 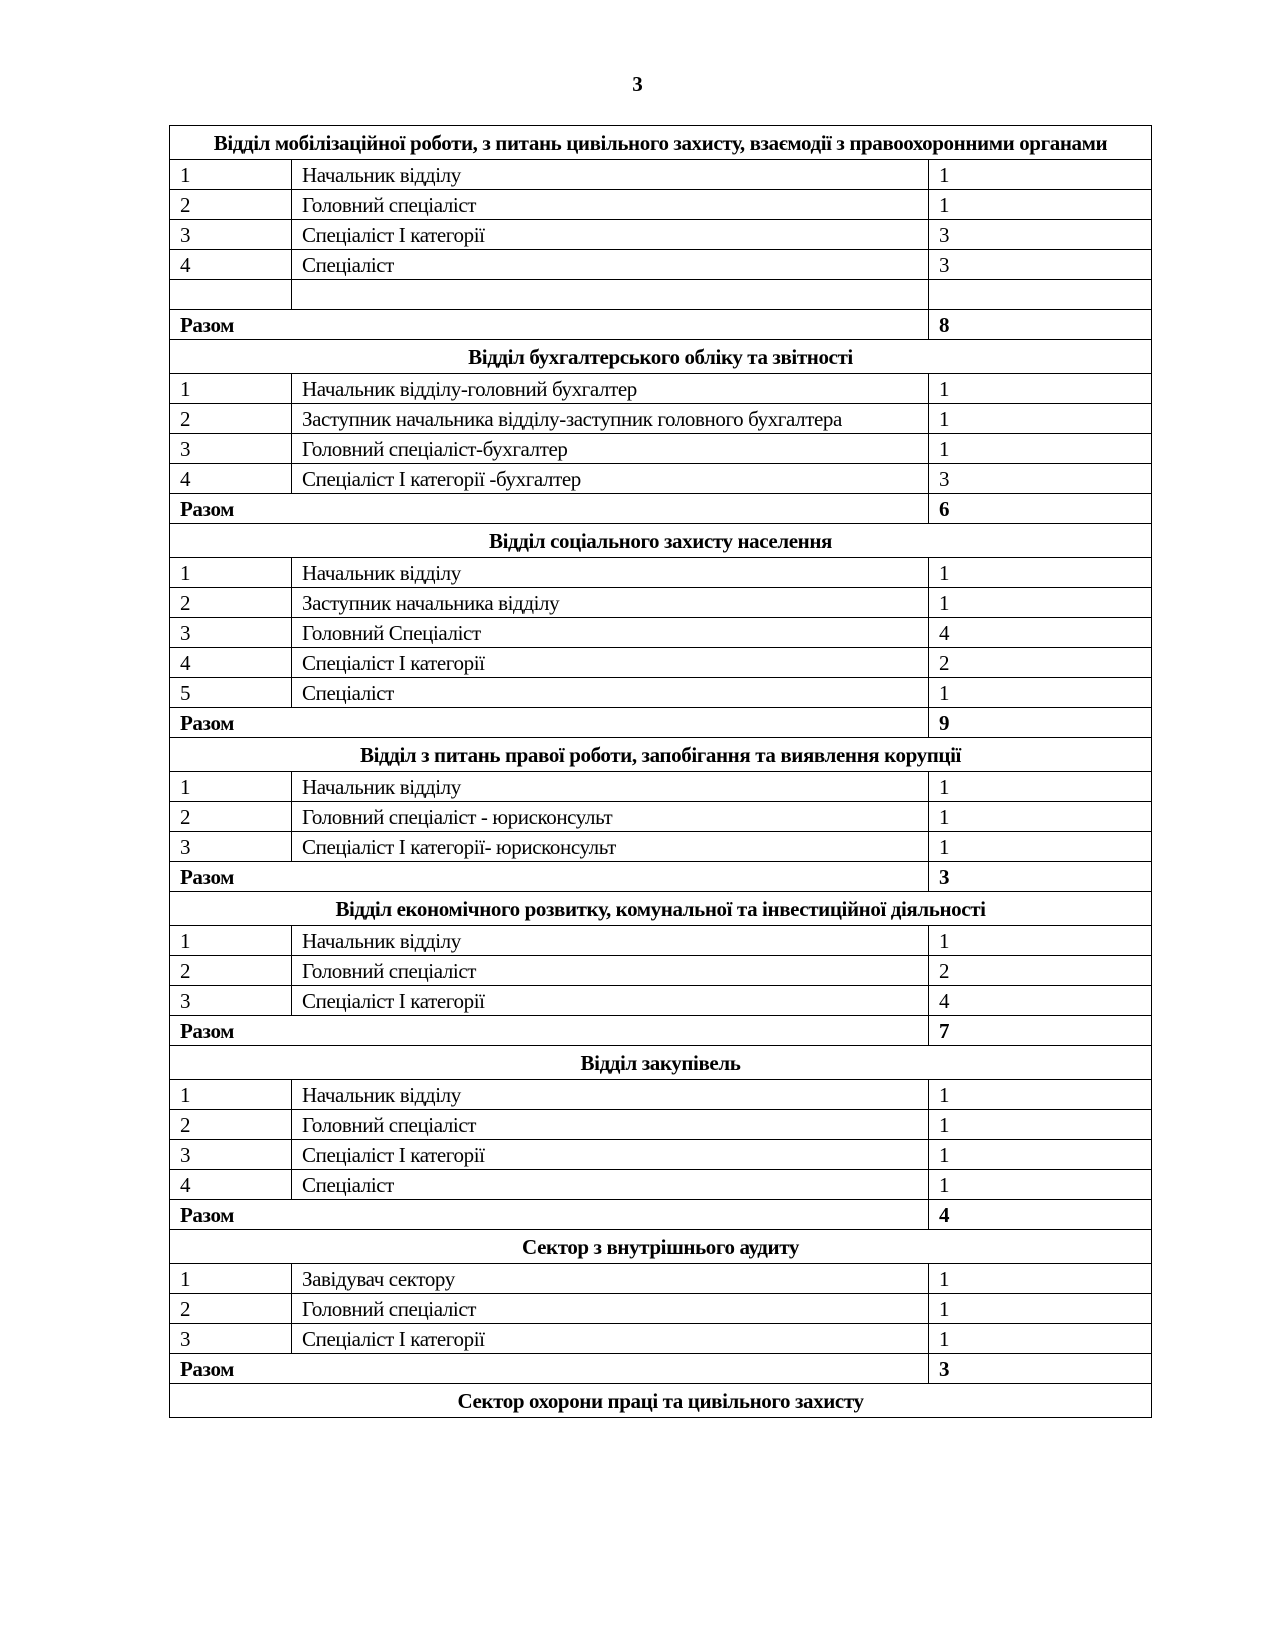 What do you see at coordinates (660, 1062) in the screenshot?
I see `section-title: Відділ закупівель` at bounding box center [660, 1062].